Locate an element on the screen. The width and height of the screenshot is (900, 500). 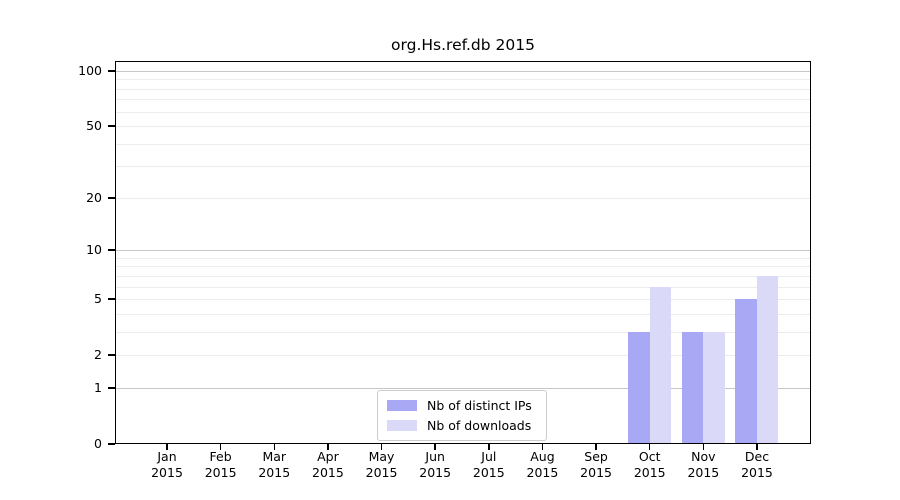
x-tick-label-may: May 2015 is located at coordinates (381, 464).